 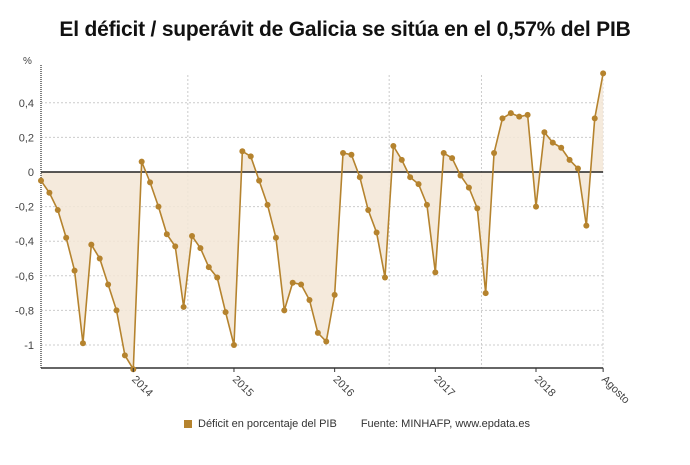 I want to click on legend-series-label: Déficit en porcentaje del PIB, so click(x=267, y=424).